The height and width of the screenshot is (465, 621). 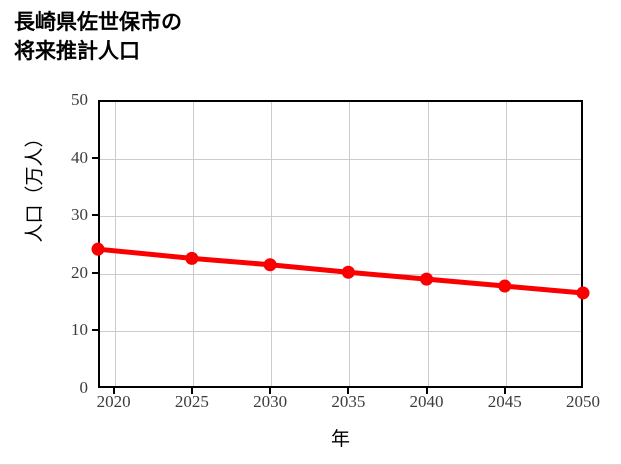 What do you see at coordinates (84, 387) in the screenshot?
I see `y-axis-tick-label: 0` at bounding box center [84, 387].